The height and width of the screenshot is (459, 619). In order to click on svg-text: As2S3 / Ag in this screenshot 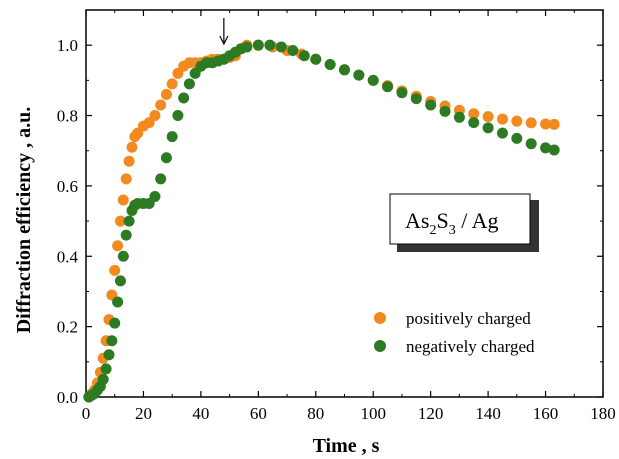, I will do `click(452, 223)`.